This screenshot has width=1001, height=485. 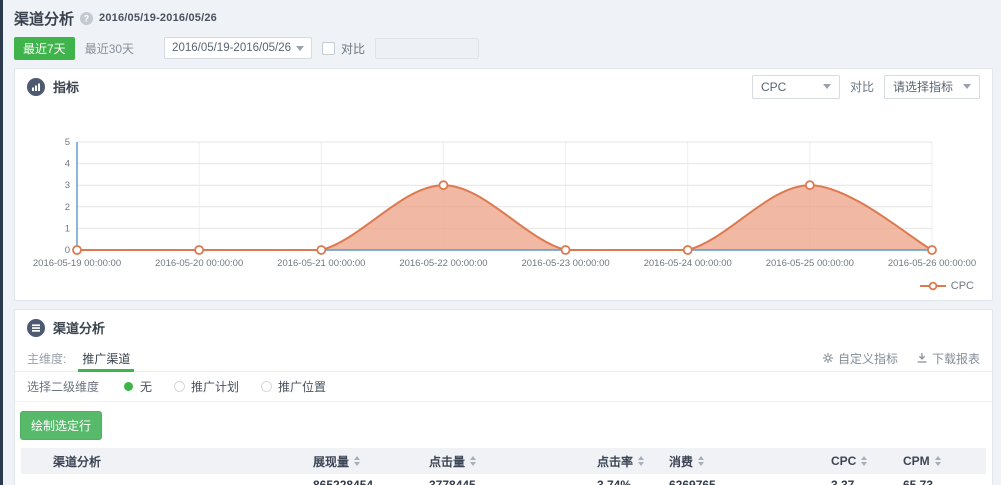 I want to click on radio-none-label: 无, so click(x=146, y=387).